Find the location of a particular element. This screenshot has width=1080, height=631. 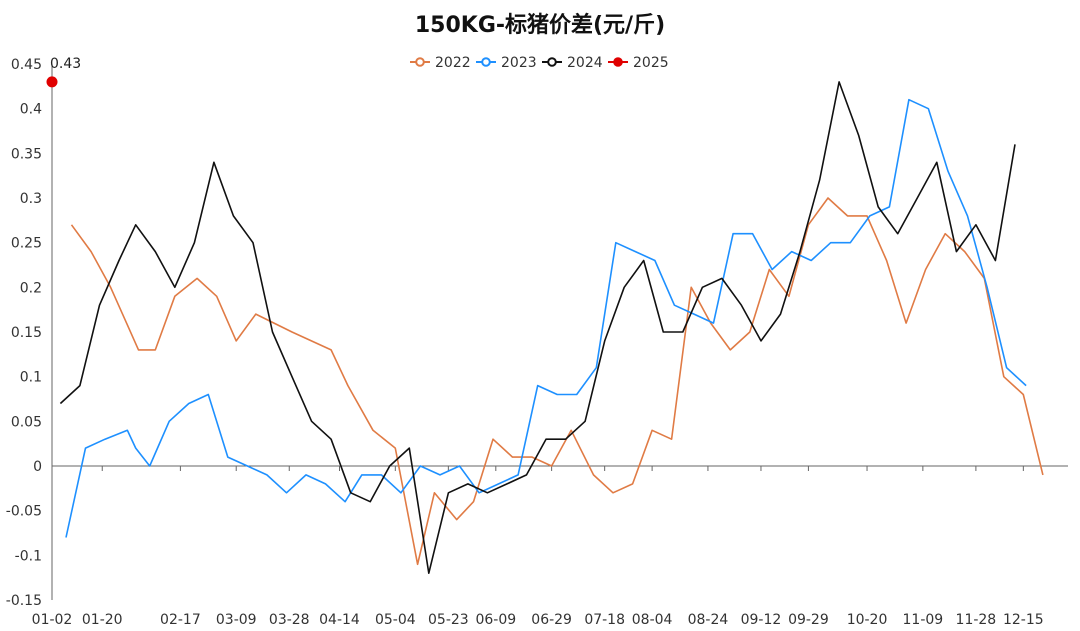

x-tick-label: 05-23 is located at coordinates (448, 620).